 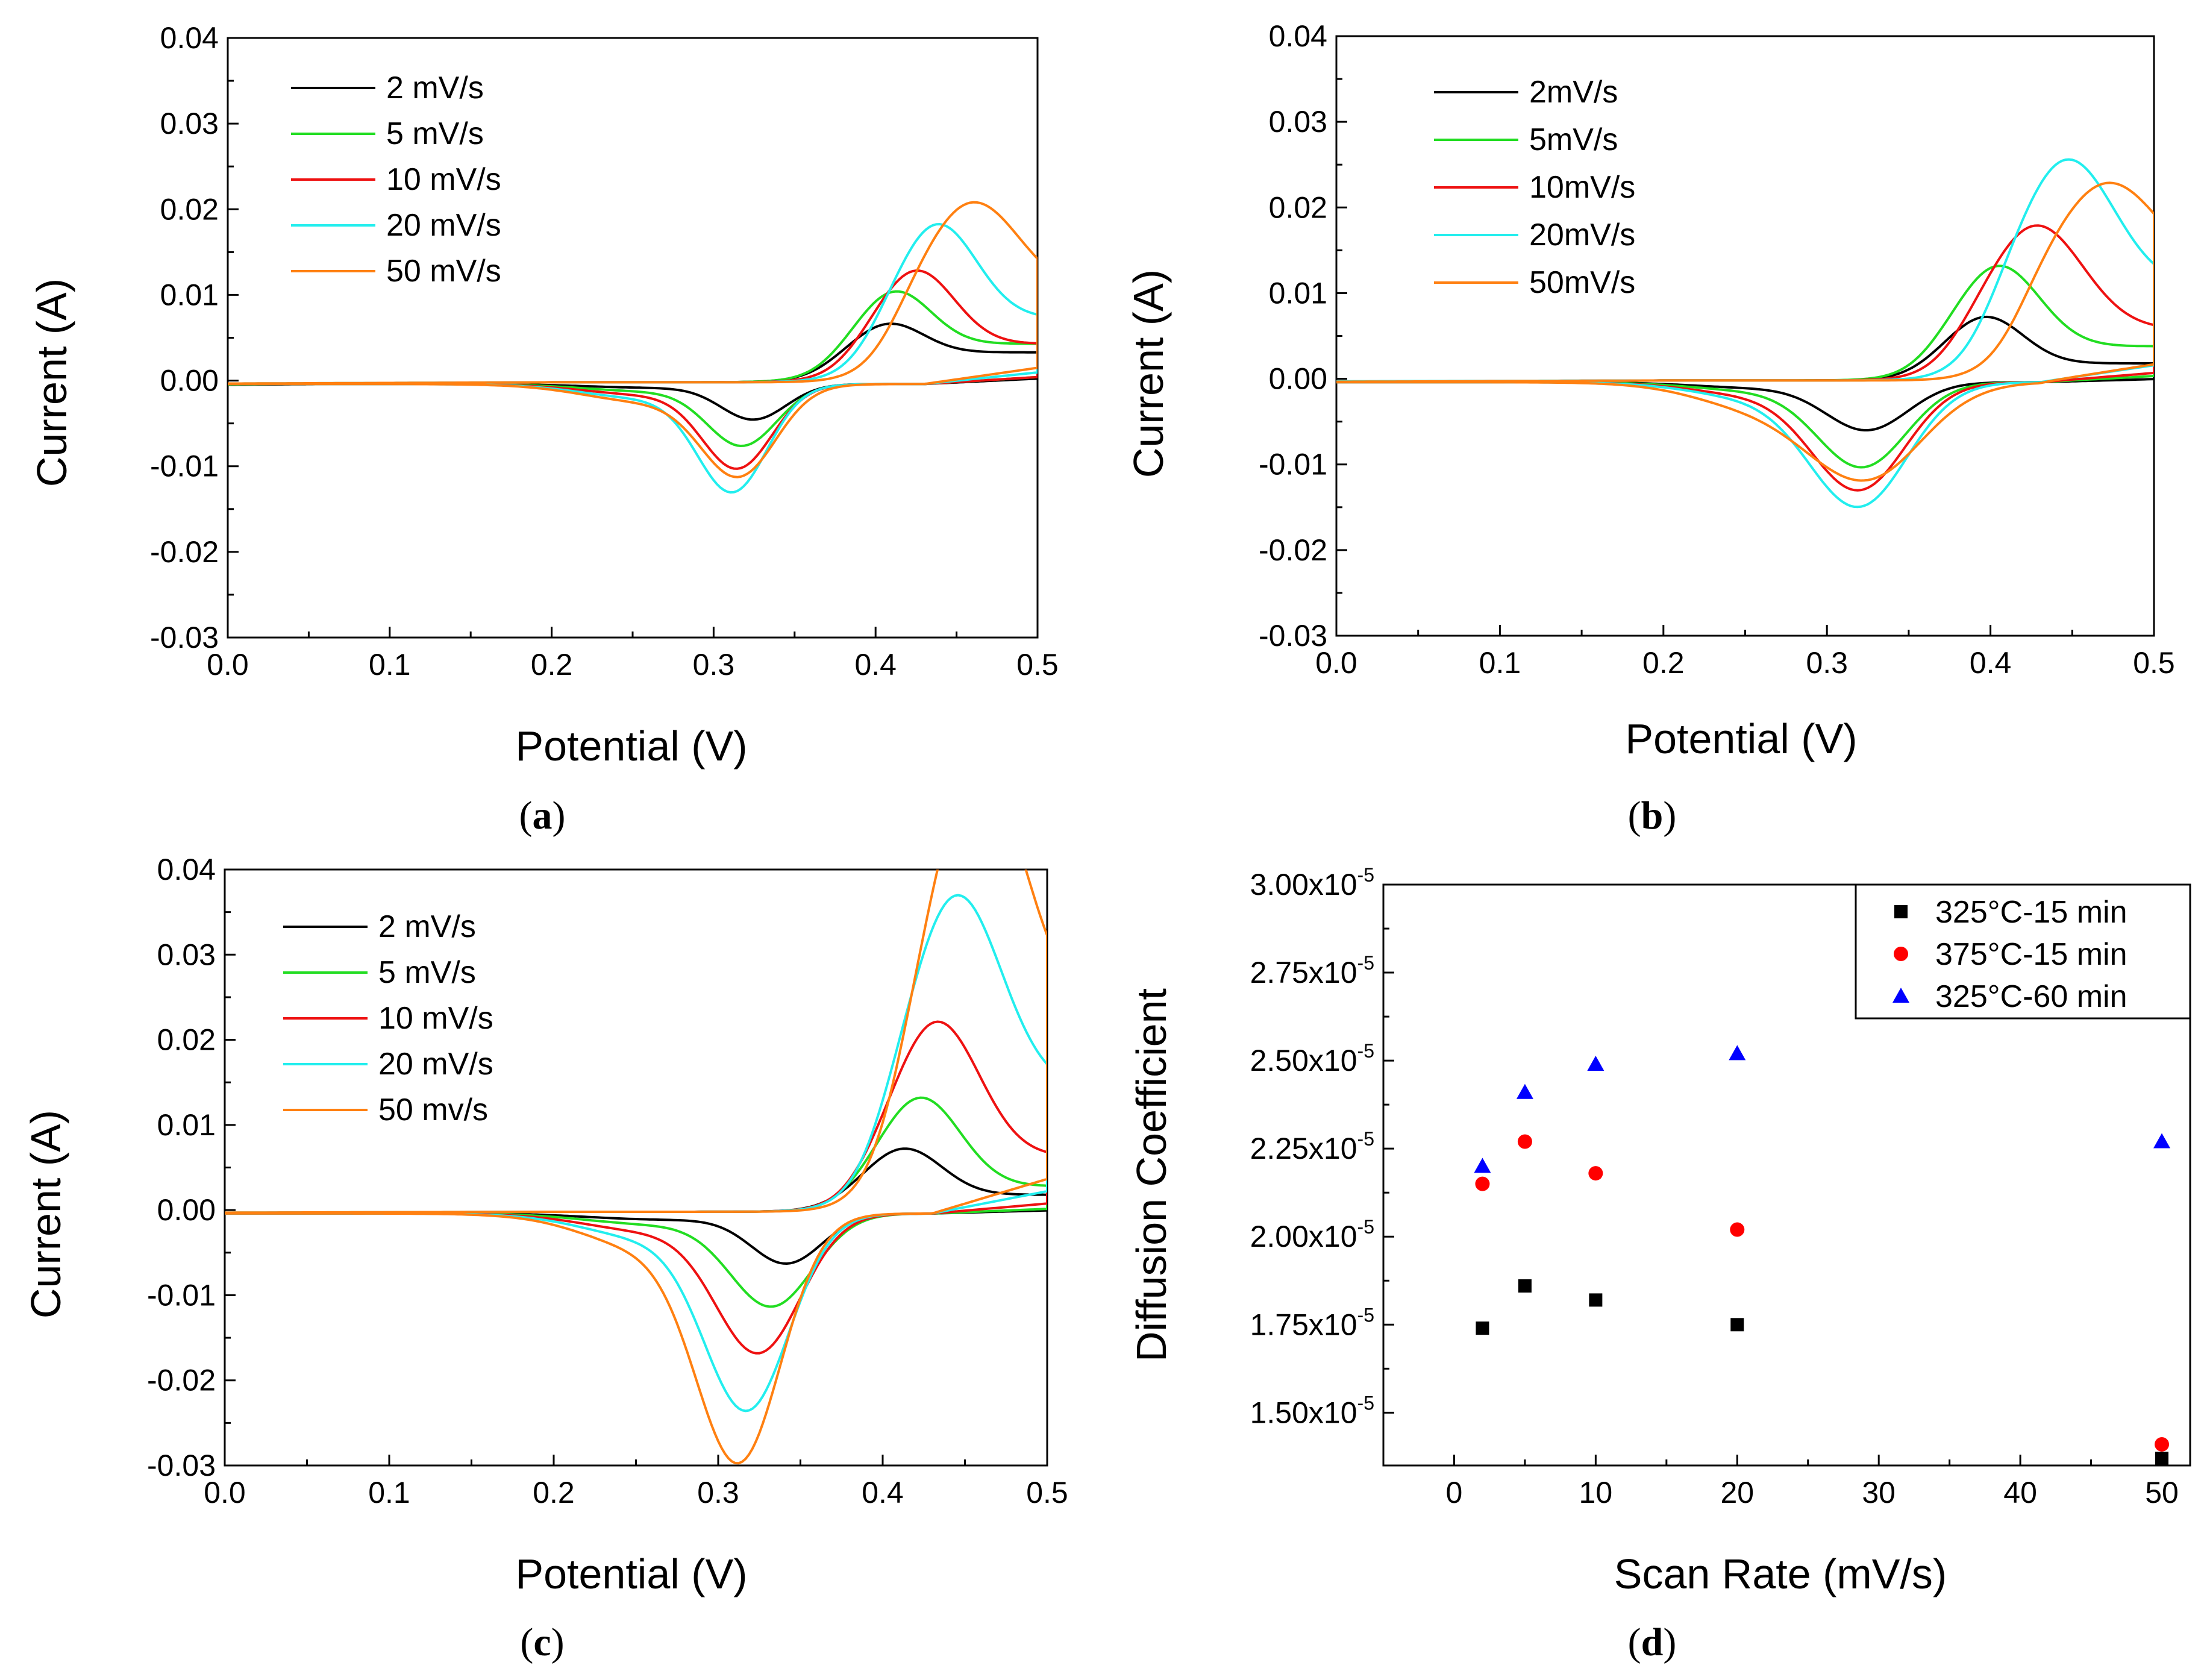 I want to click on y-tick-label: 2.25x10⁻⁵, so click(x=1312, y=1146).